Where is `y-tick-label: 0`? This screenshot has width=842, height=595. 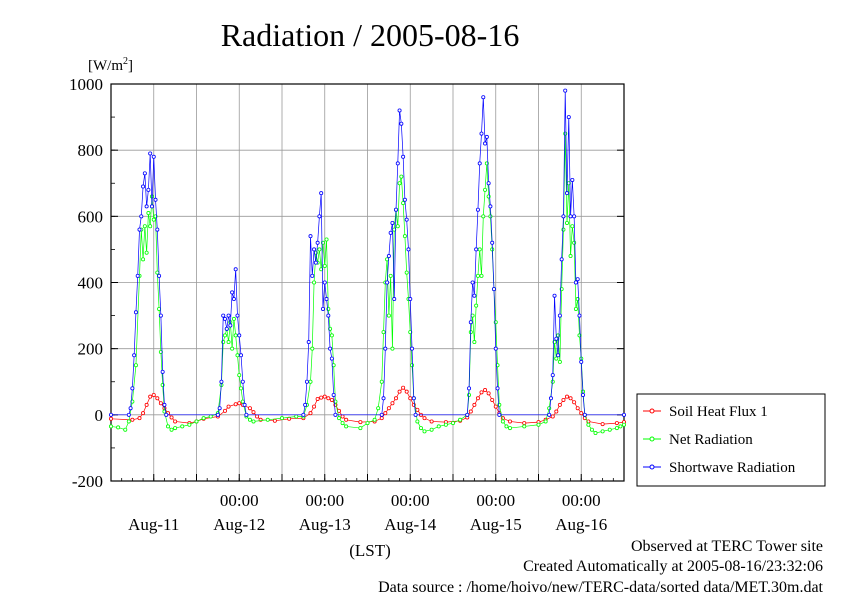 y-tick-label: 0 is located at coordinates (99, 415).